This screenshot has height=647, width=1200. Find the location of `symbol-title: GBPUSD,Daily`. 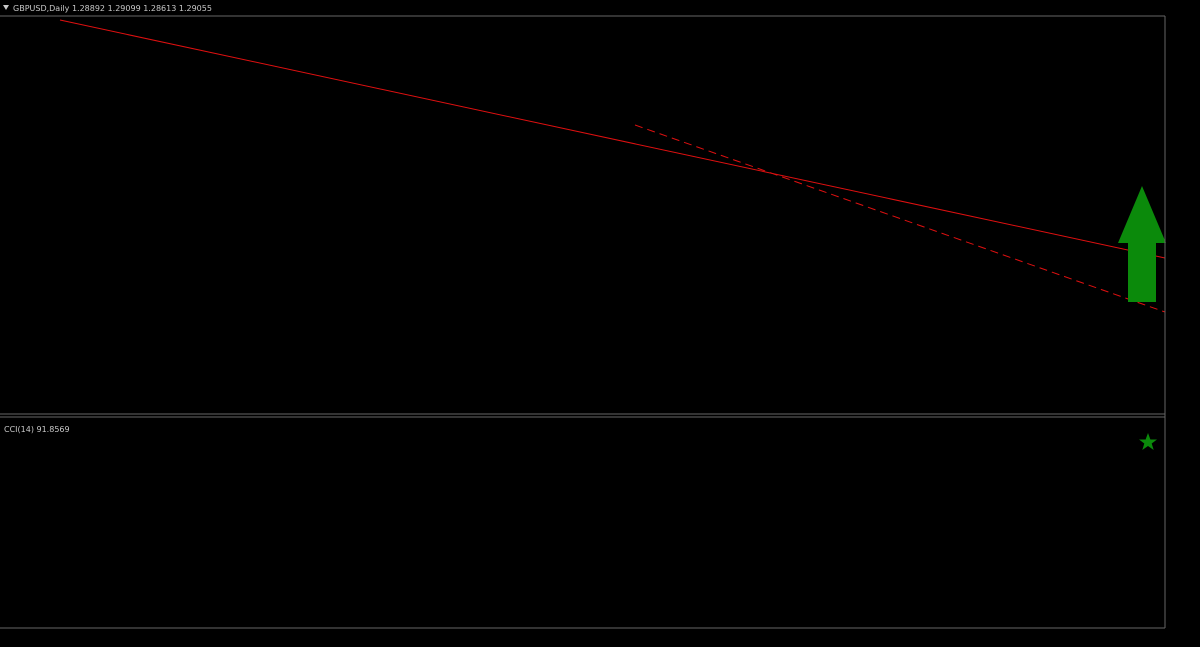

symbol-title: GBPUSD,Daily is located at coordinates (41, 8).